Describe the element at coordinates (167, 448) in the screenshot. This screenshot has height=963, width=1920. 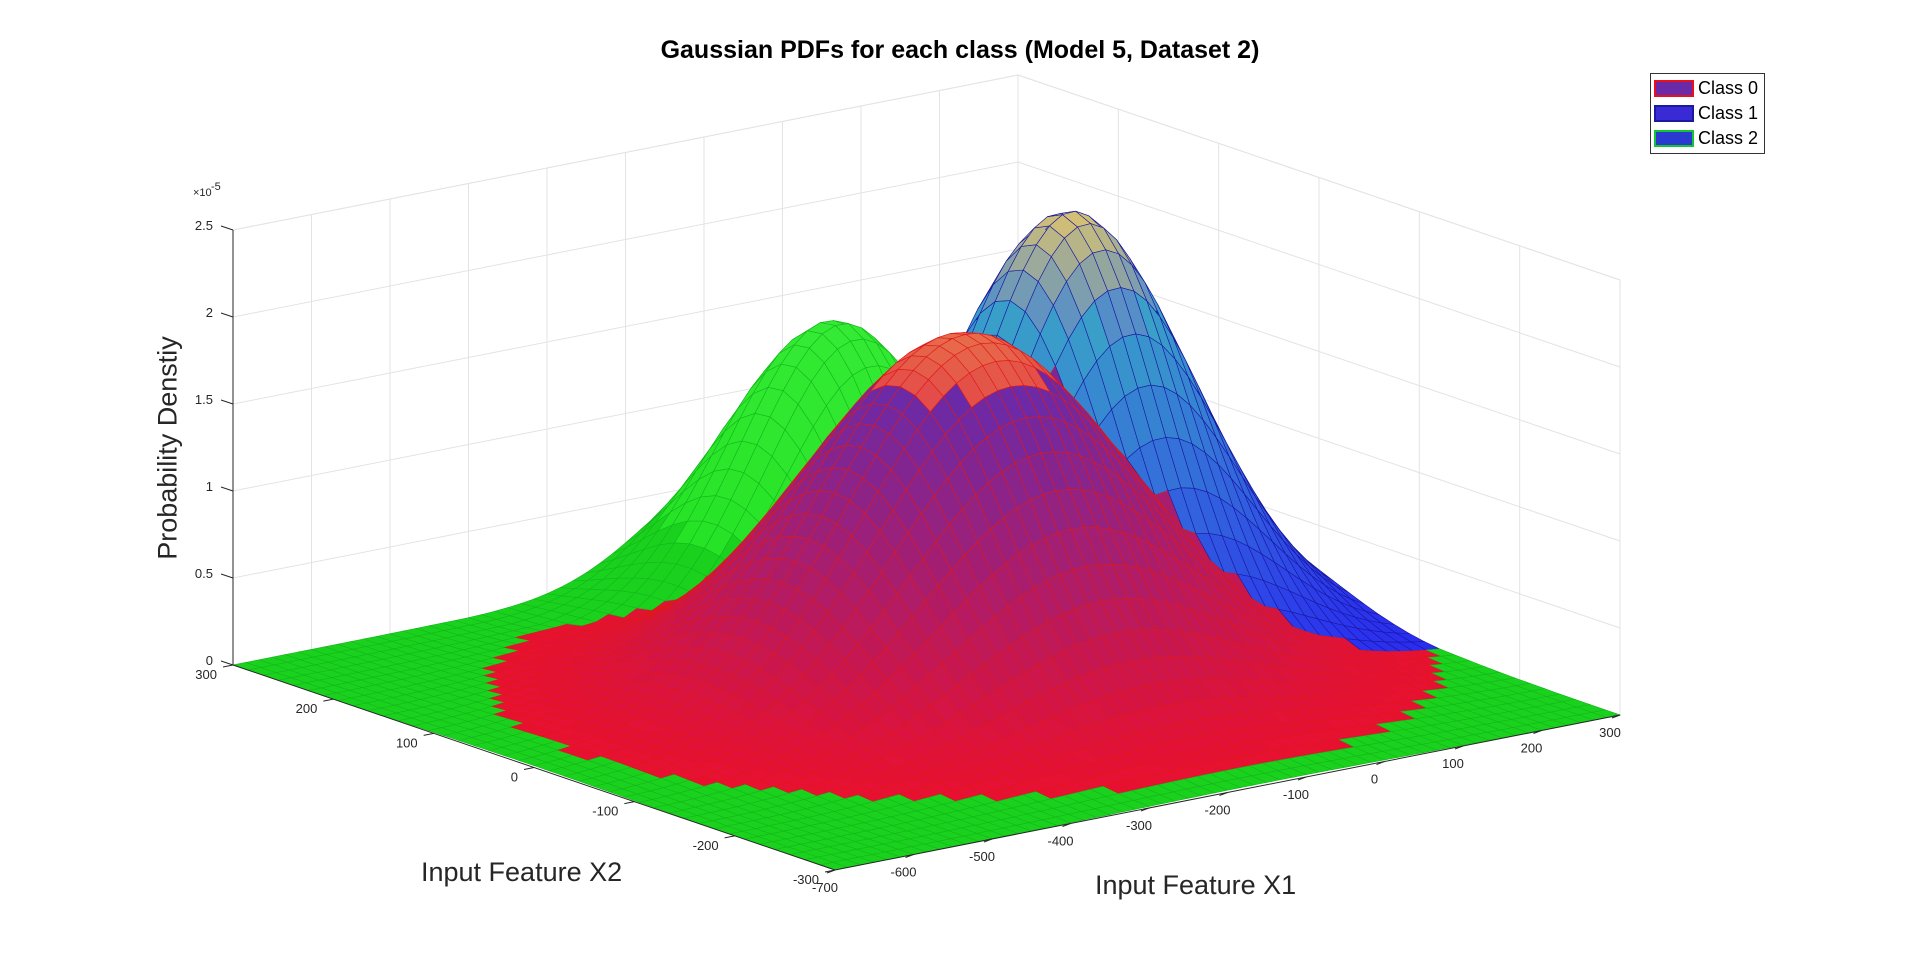
I see `z-axis-label: Probability Denstiy` at that location.